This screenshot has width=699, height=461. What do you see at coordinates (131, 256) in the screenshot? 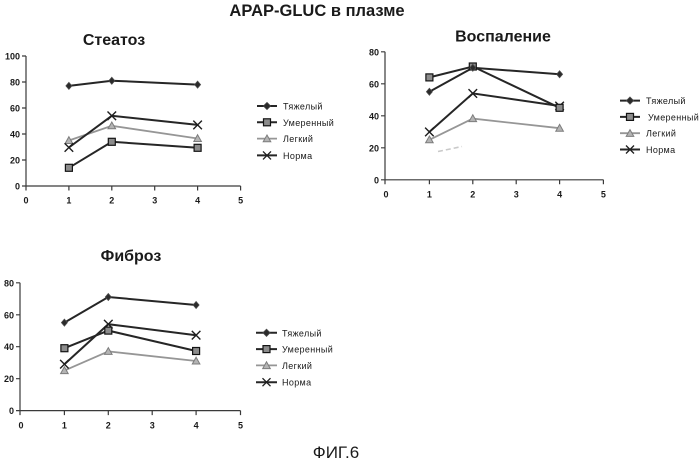
I see `svg-text: Фиброз` at bounding box center [131, 256].